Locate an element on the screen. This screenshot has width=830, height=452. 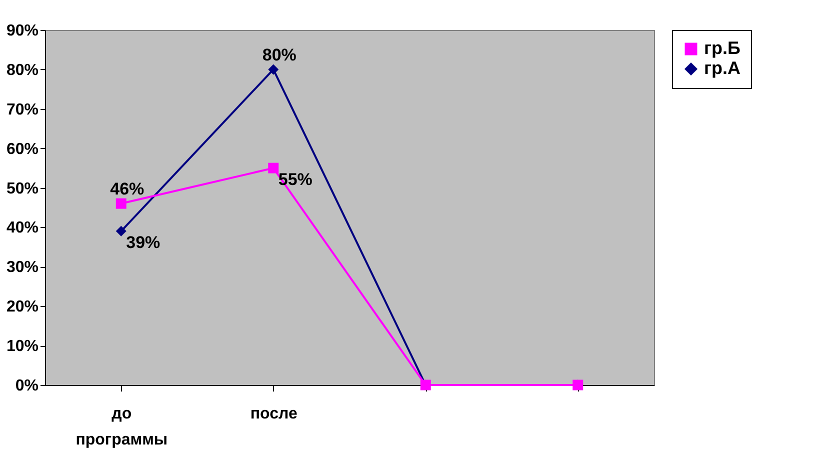
y-tick-label: 90% is located at coordinates (22, 31).